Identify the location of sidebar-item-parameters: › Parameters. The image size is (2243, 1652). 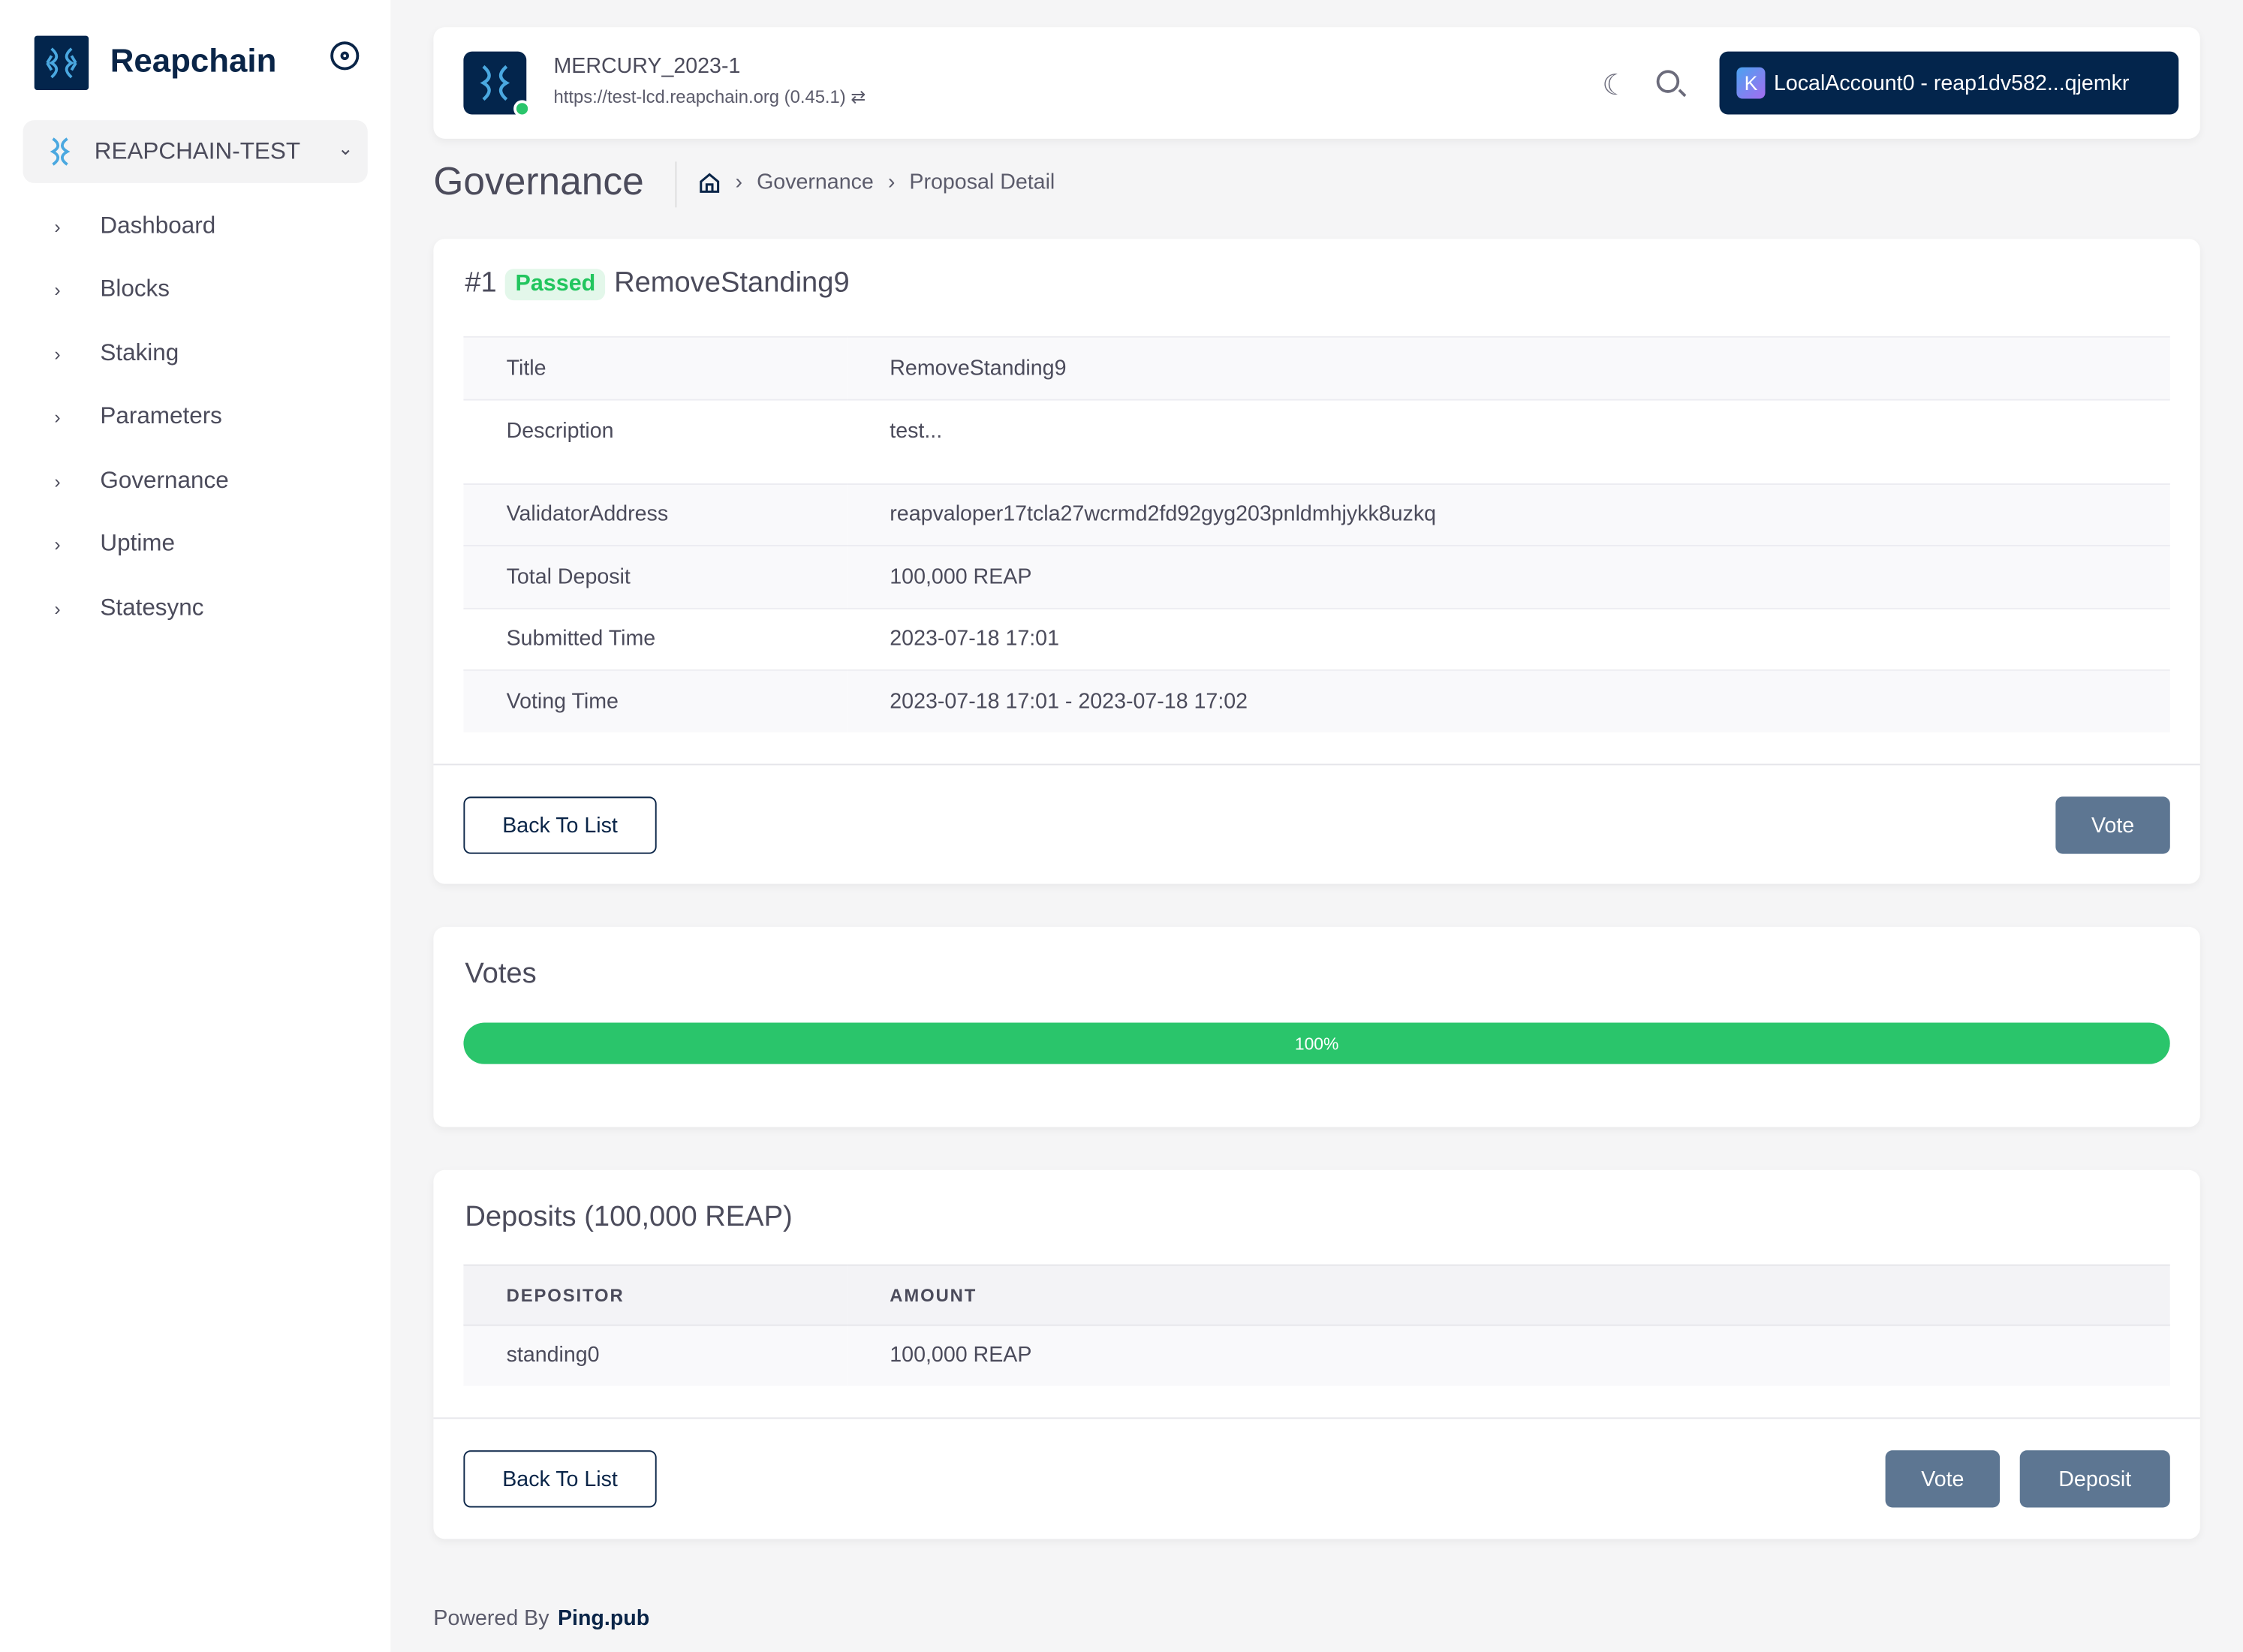
(195, 418).